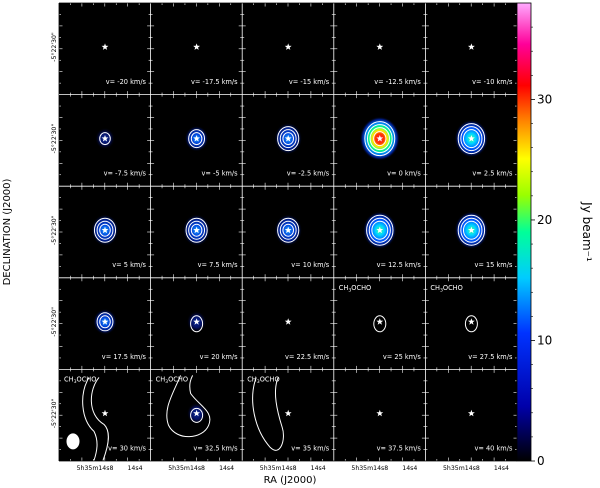  Describe the element at coordinates (587, 231) in the screenshot. I see `colorbar-label: Jy beam⁻¹` at that location.